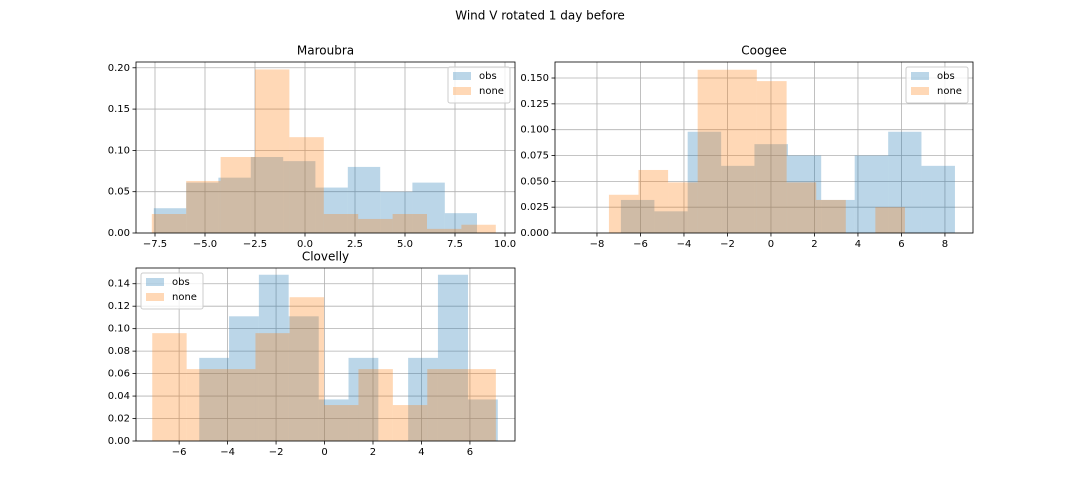 Image resolution: width=1080 pixels, height=504 pixels. What do you see at coordinates (505, 244) in the screenshot?
I see `x-tick-label: 10.0` at bounding box center [505, 244].